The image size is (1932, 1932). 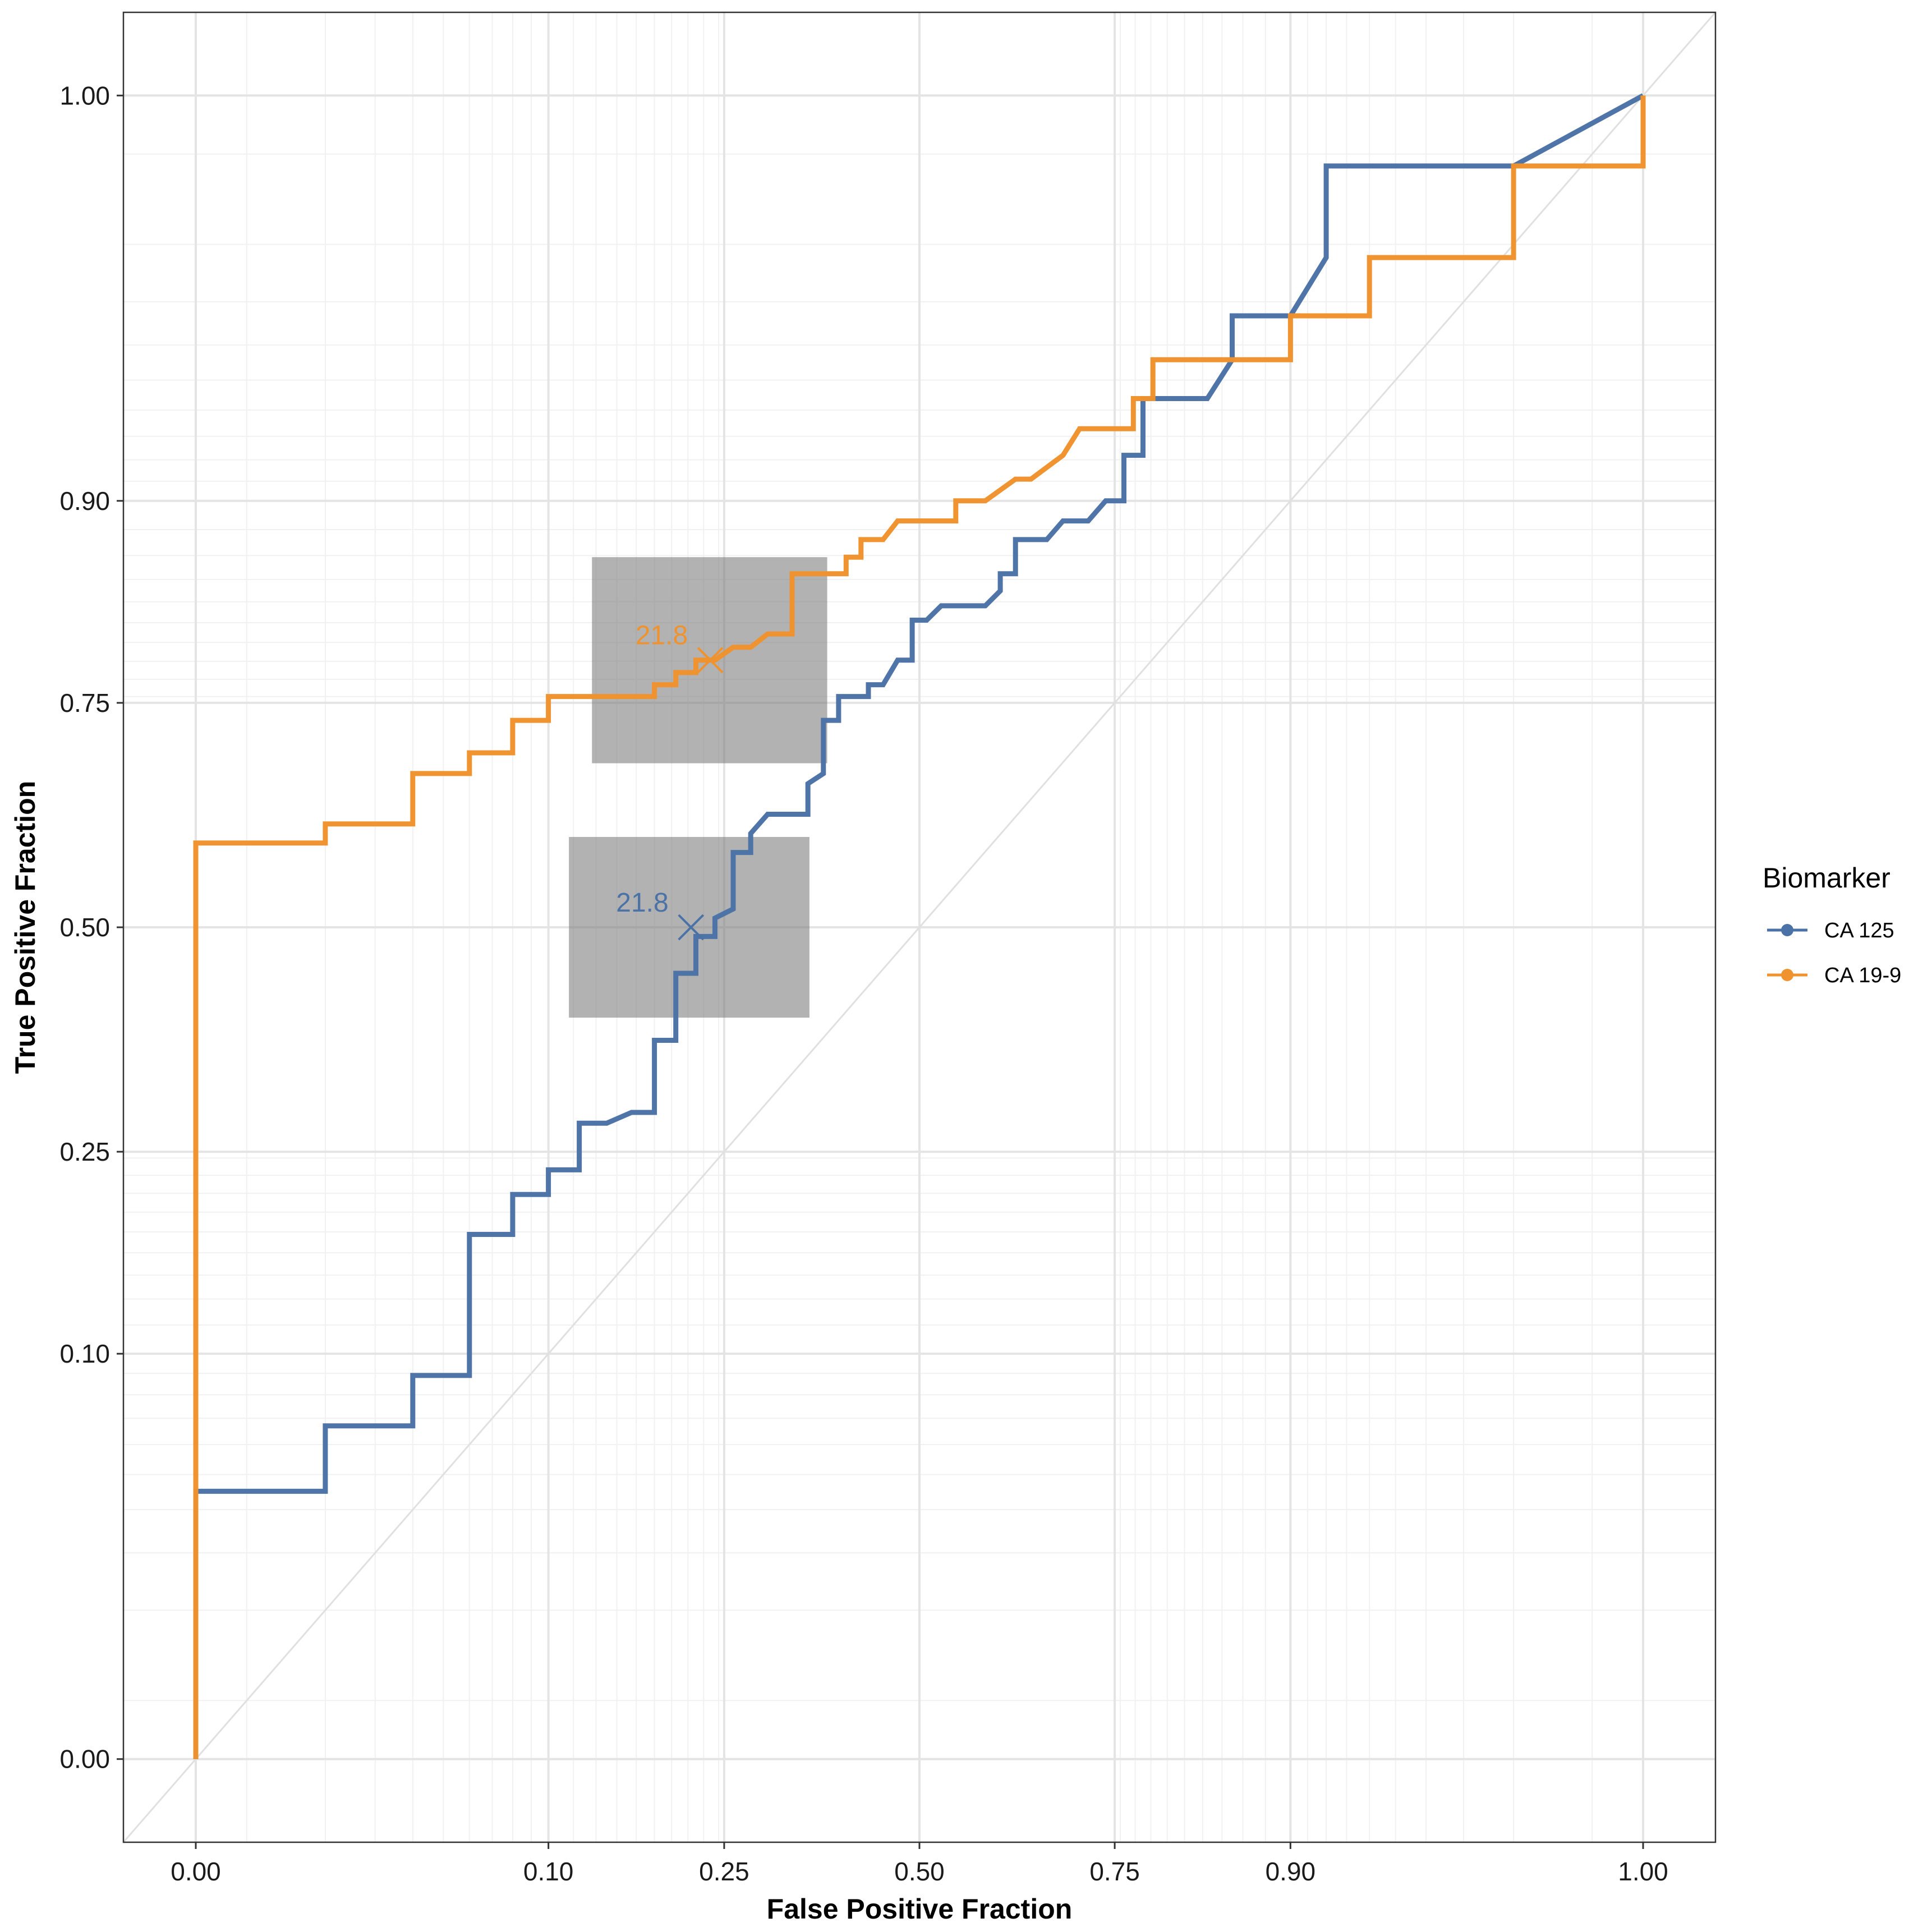 What do you see at coordinates (1826, 878) in the screenshot?
I see `legend-title: Biomarker` at bounding box center [1826, 878].